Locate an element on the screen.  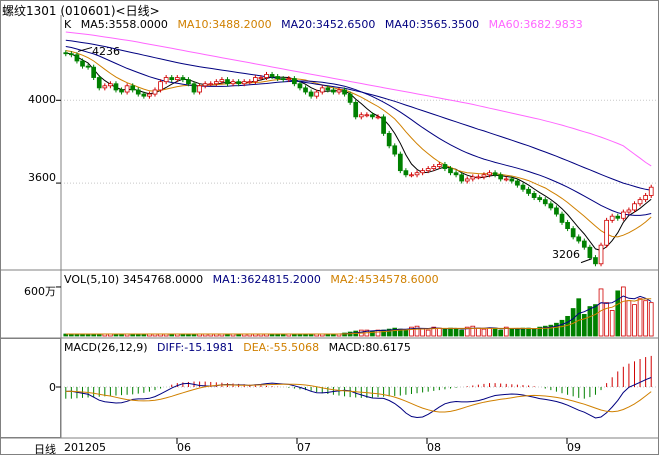
legend-ma10: MA10:3488.2000 is located at coordinates (224, 24).